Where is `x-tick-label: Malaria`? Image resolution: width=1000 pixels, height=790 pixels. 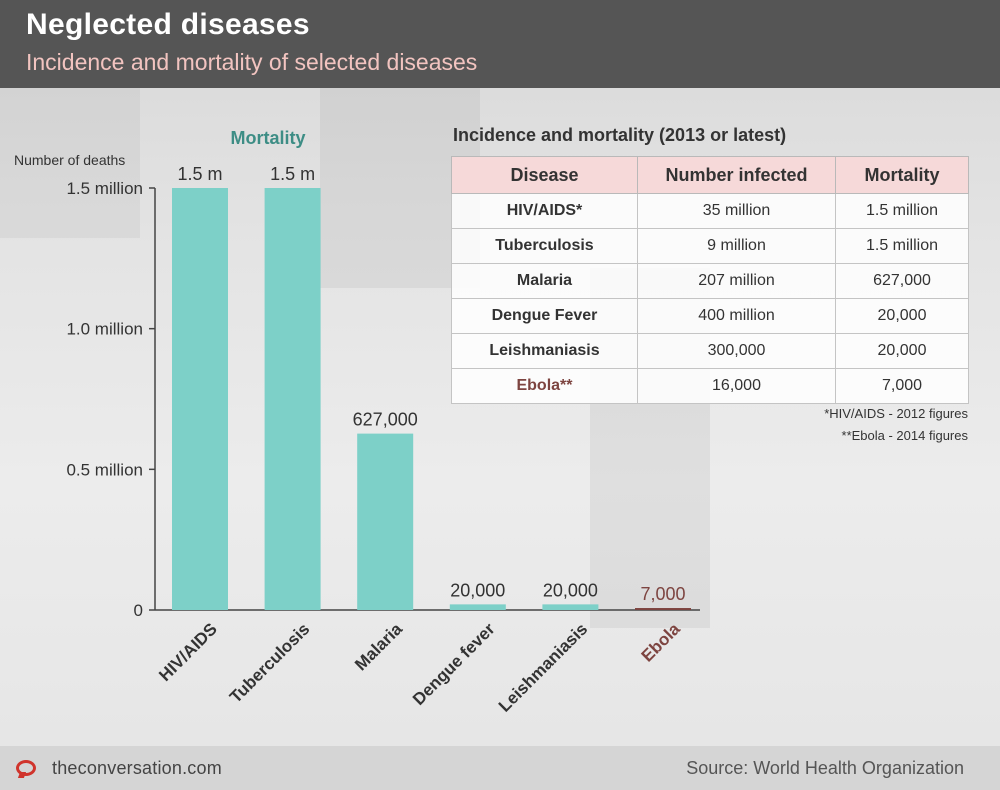
x-tick-label: Malaria is located at coordinates (378, 646).